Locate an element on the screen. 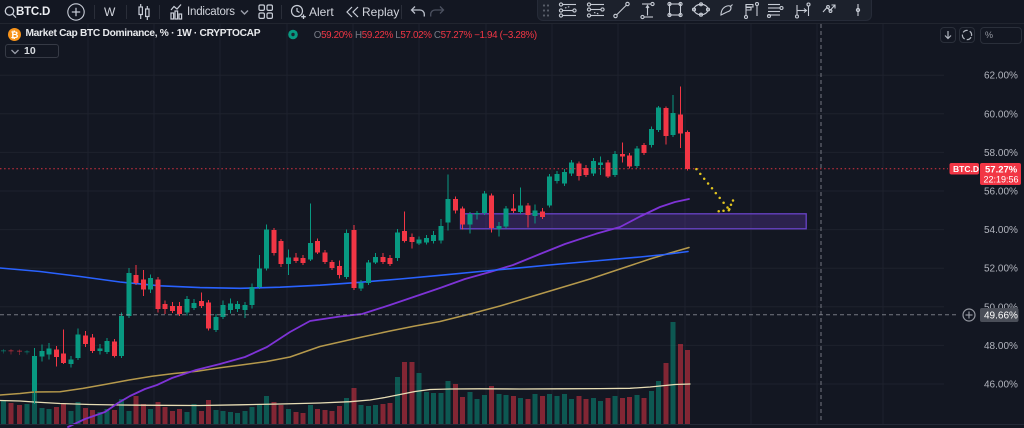  svg-text: 62.00% is located at coordinates (1001, 76).